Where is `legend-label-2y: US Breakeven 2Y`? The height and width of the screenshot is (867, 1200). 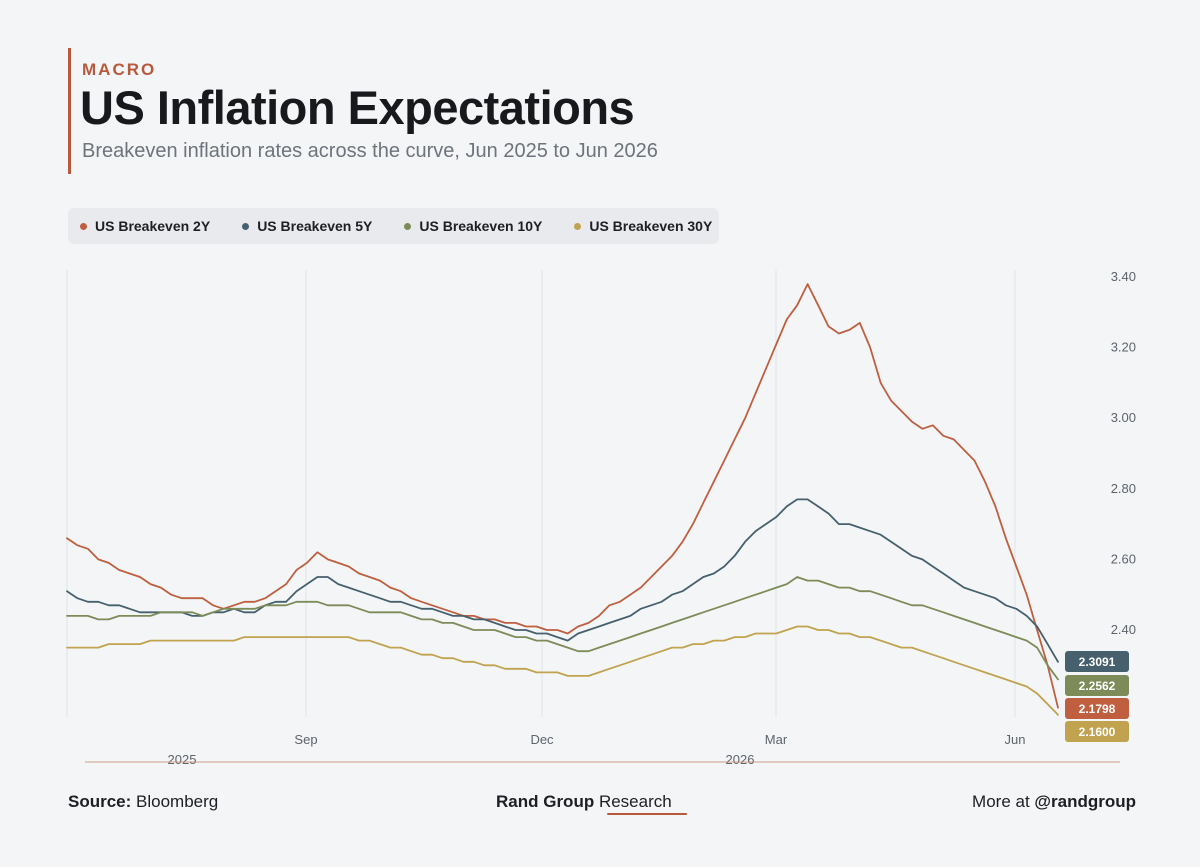 legend-label-2y: US Breakeven 2Y is located at coordinates (153, 226).